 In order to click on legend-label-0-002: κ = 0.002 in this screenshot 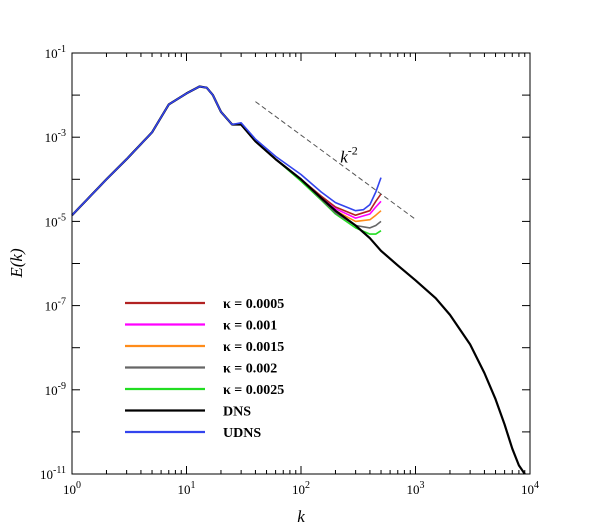, I will do `click(250, 369)`.